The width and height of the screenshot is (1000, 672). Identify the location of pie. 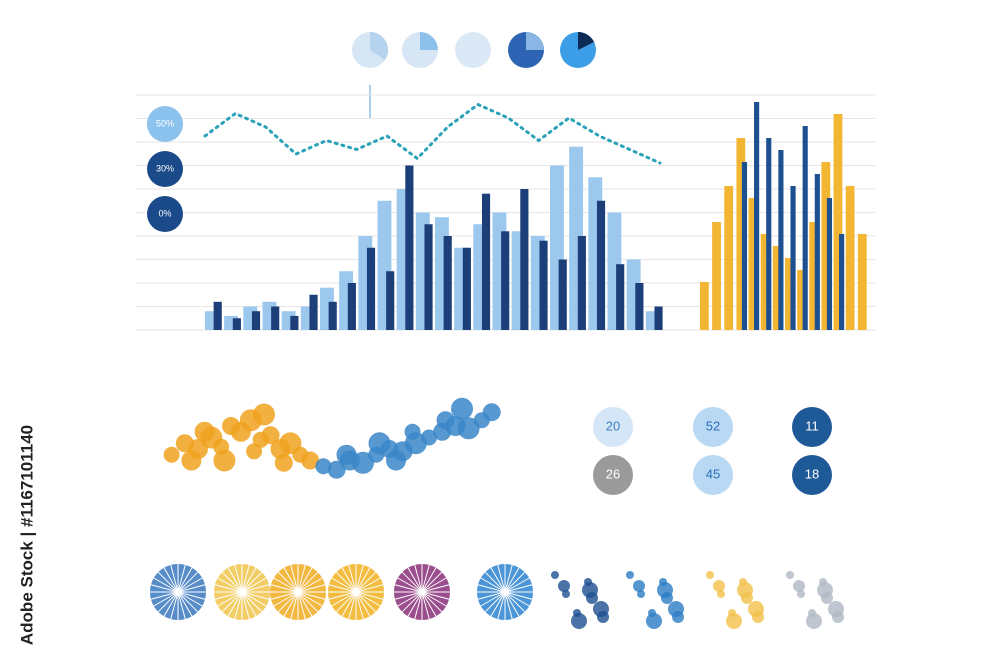
(473, 50).